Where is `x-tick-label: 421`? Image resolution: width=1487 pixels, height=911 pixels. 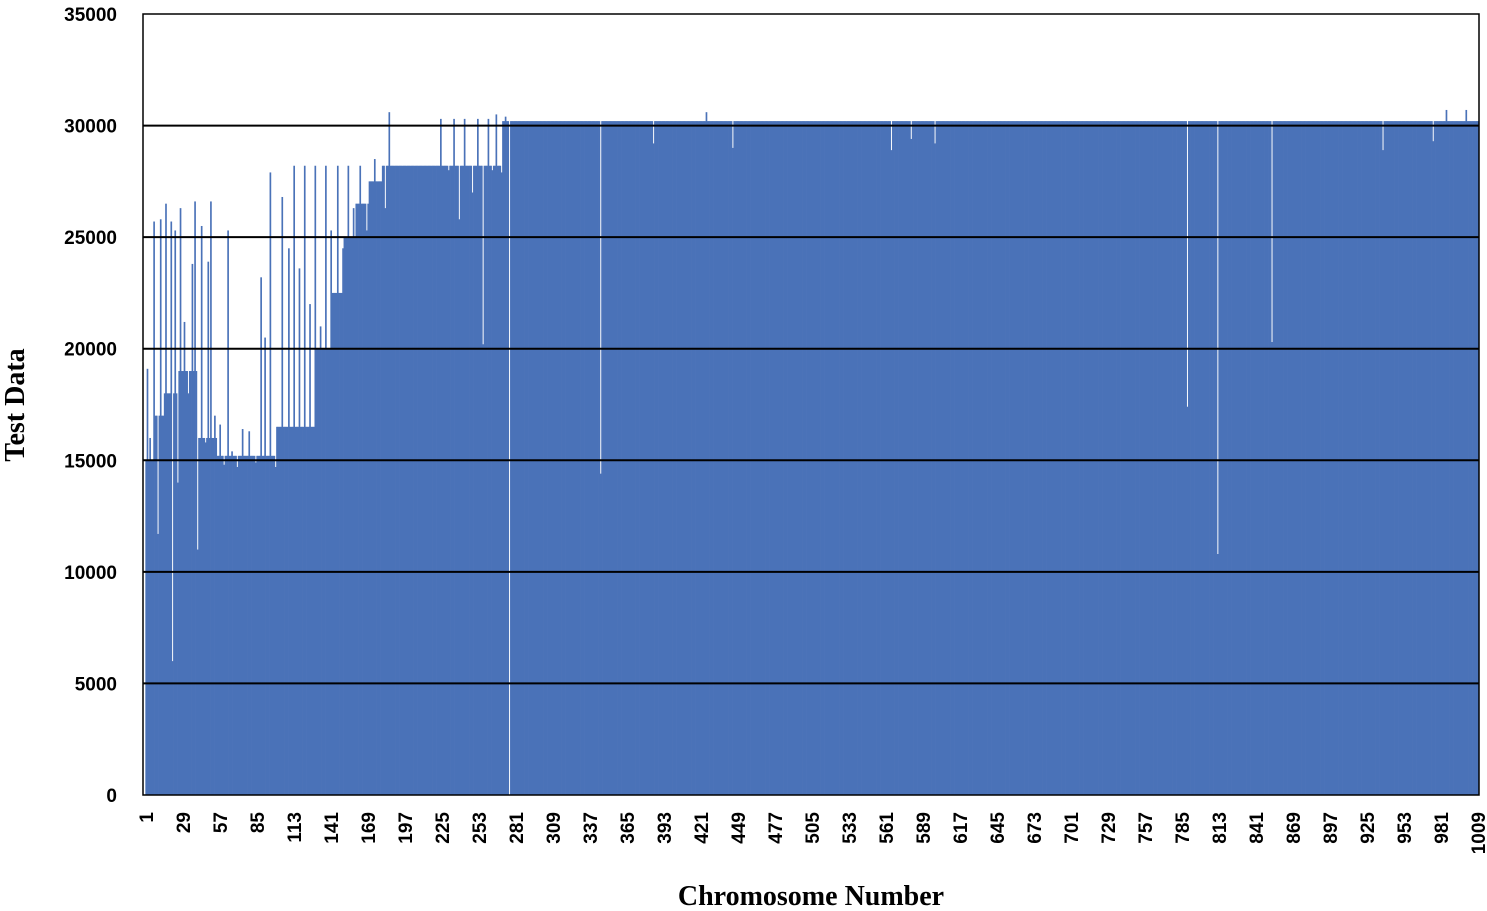
x-tick-label: 421 is located at coordinates (702, 828).